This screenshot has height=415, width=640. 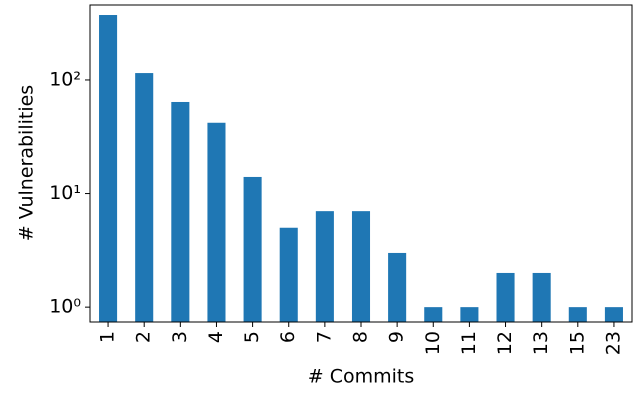 I want to click on x-tick-label: 7, so click(x=324, y=337).